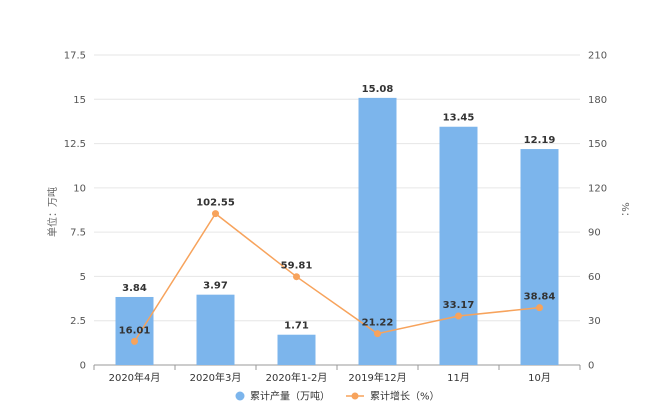 Image resolution: width=650 pixels, height=420 pixels. I want to click on left-tick-label: 12.5, so click(75, 144).